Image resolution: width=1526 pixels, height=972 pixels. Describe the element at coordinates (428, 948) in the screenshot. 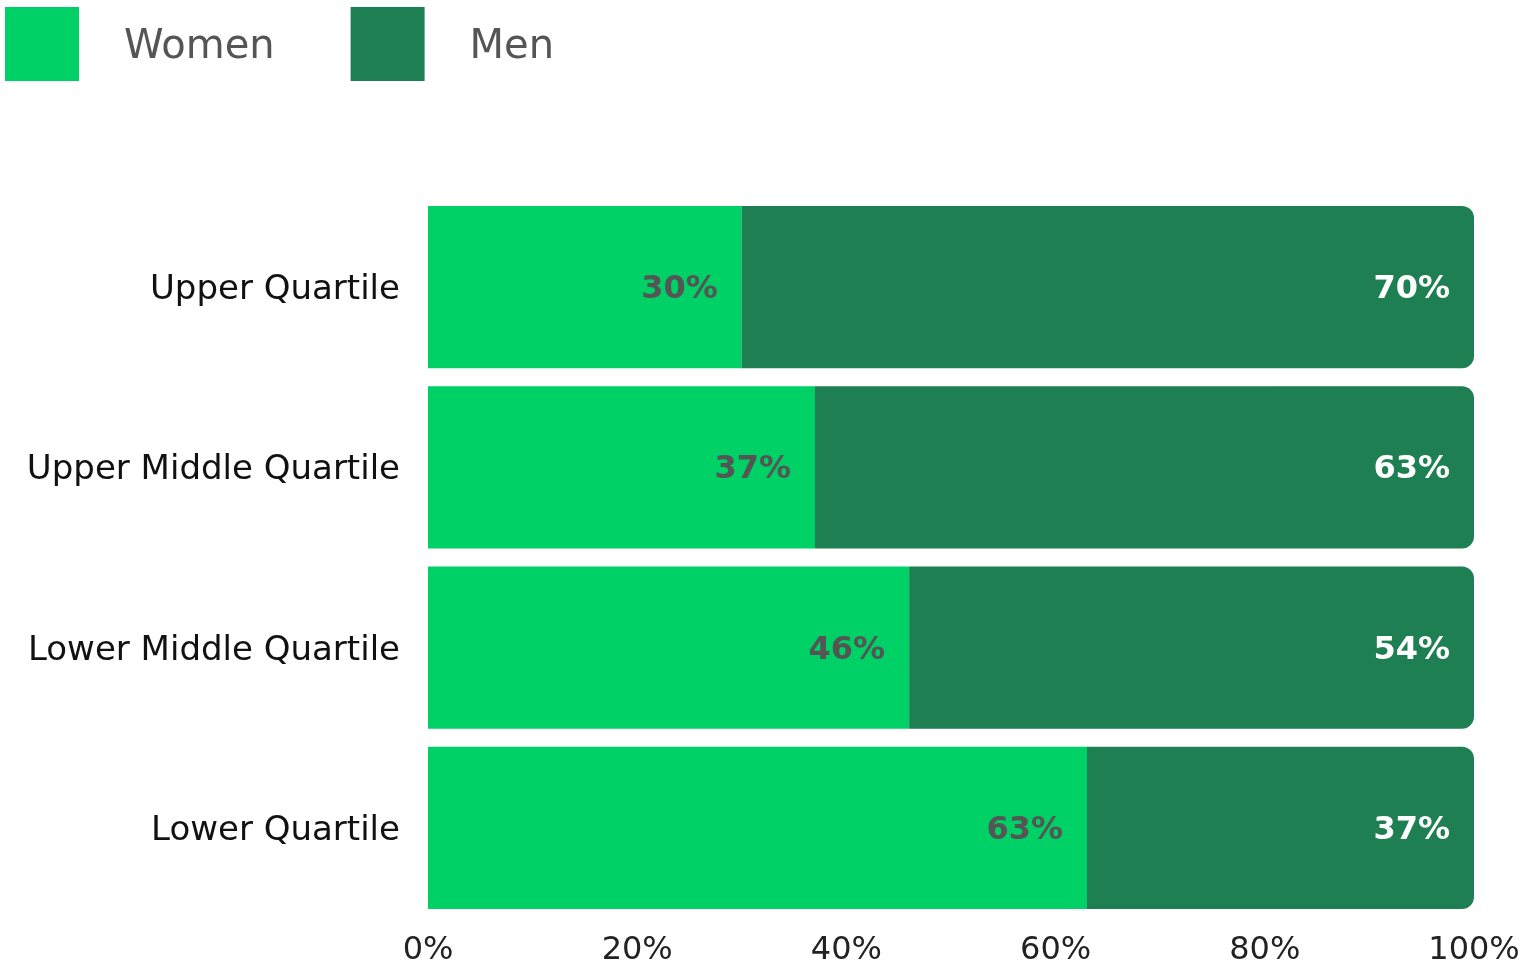

I see `x-tick-label: 0%` at that location.